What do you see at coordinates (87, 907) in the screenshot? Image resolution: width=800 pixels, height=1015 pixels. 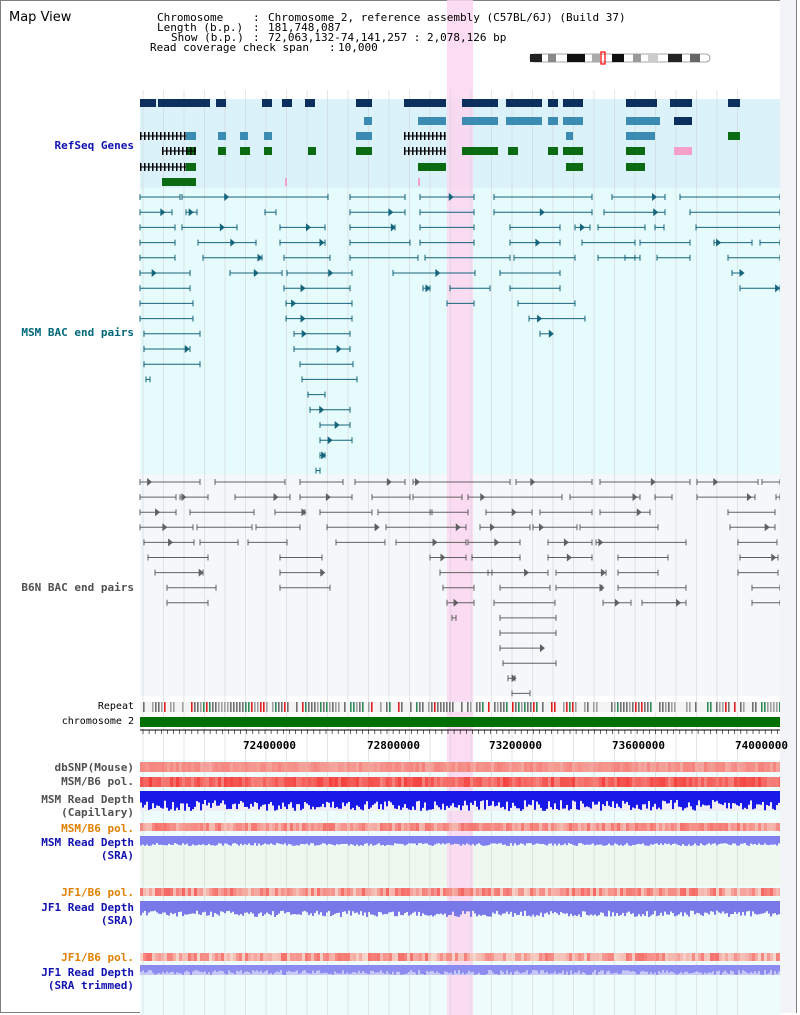 I see `track-label-jf1-depth: JF1 Read Depth` at bounding box center [87, 907].